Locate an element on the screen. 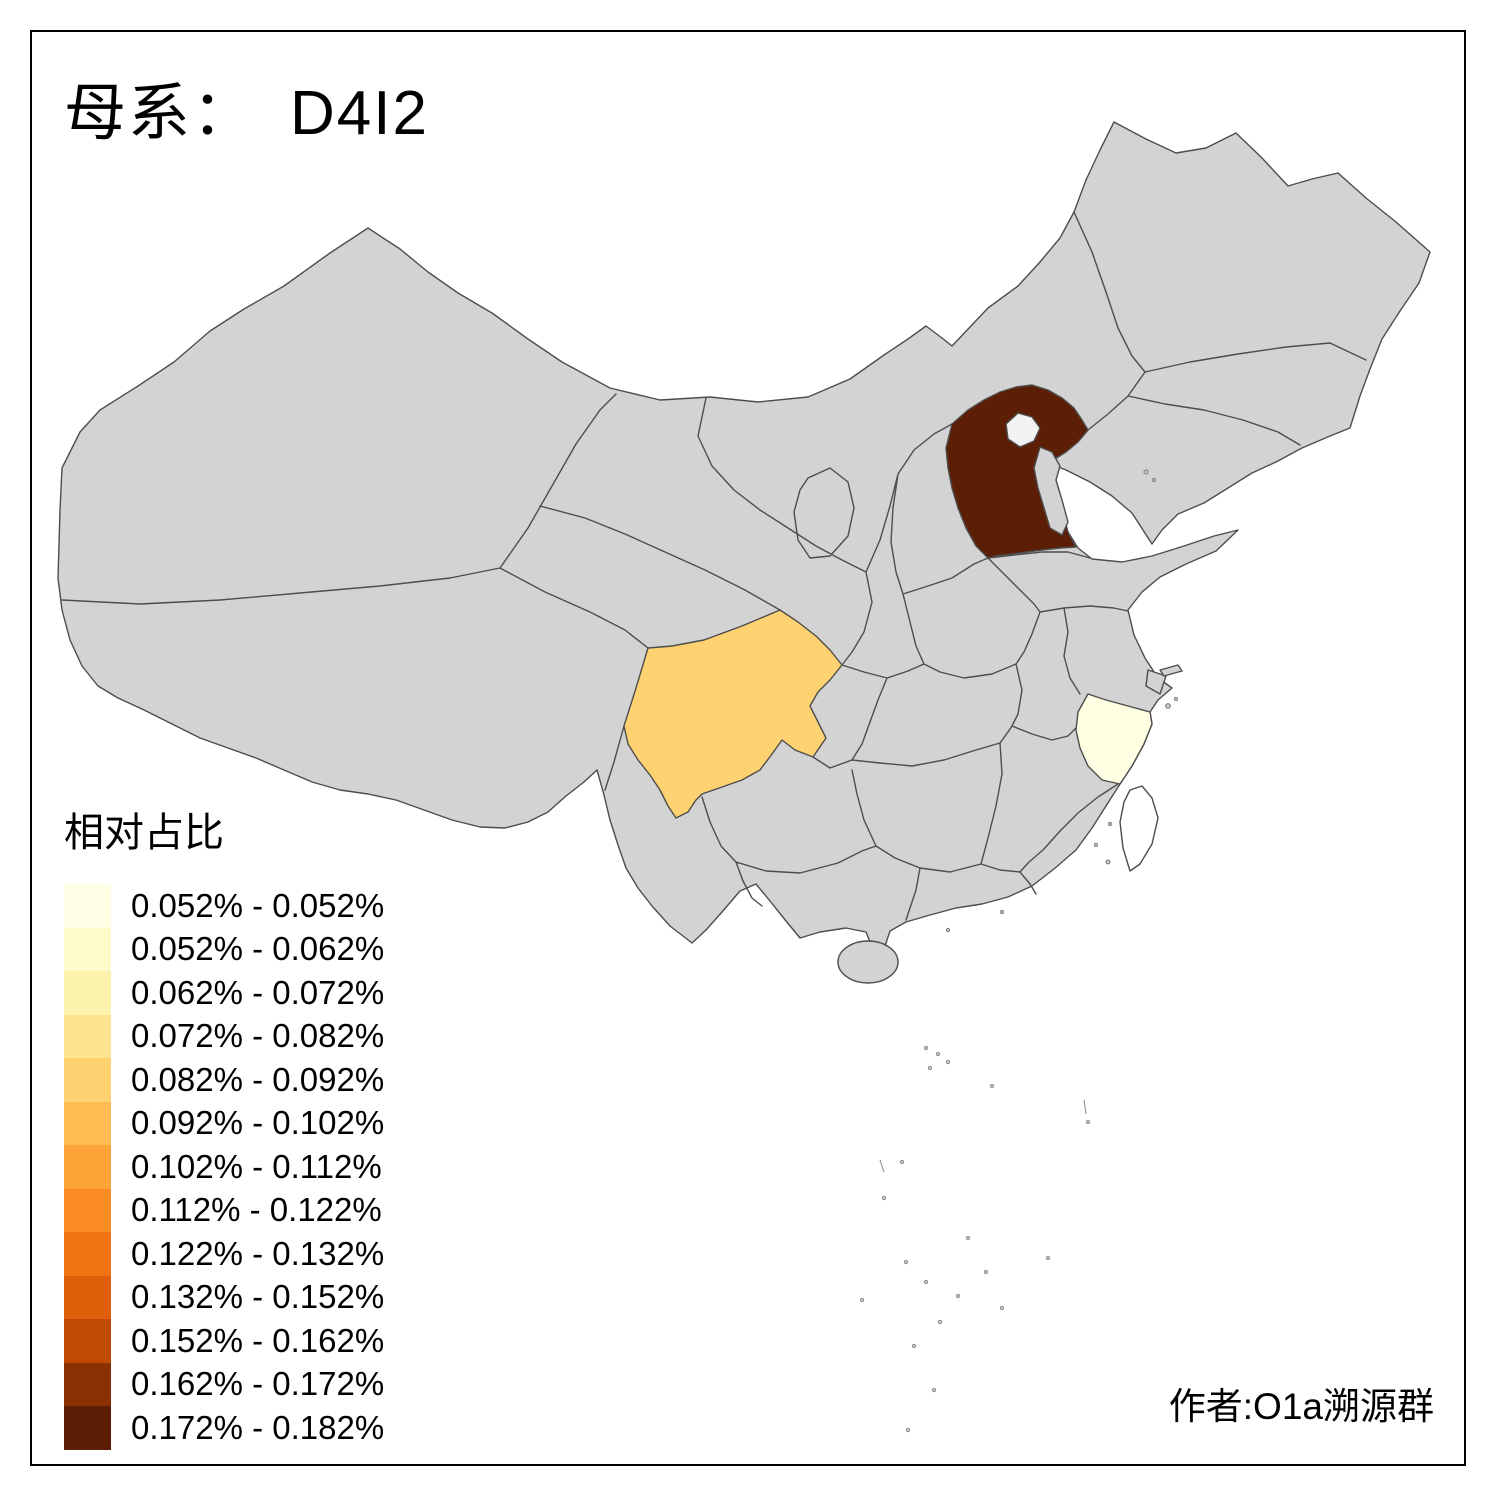 Image resolution: width=1500 pixels, height=1500 pixels. legend-item: 0.062% - 0.072% is located at coordinates (224, 993).